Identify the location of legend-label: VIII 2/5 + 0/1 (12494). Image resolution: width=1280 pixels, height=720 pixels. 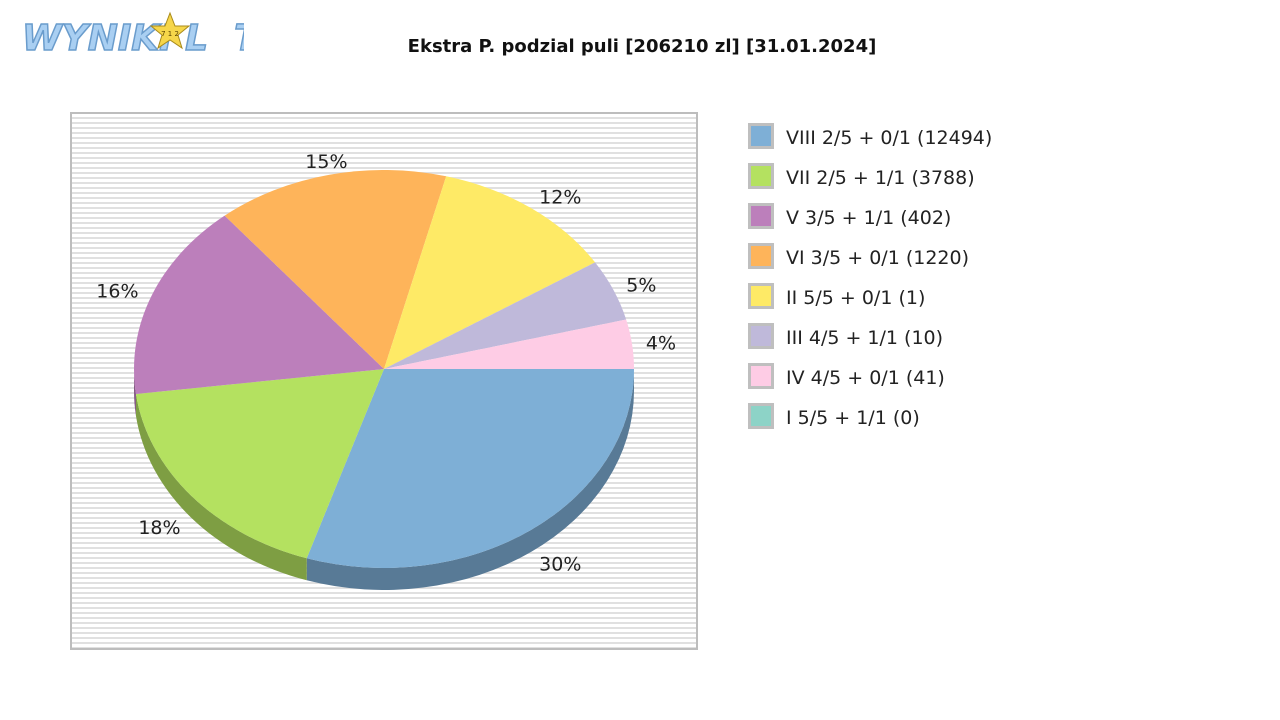
(889, 138).